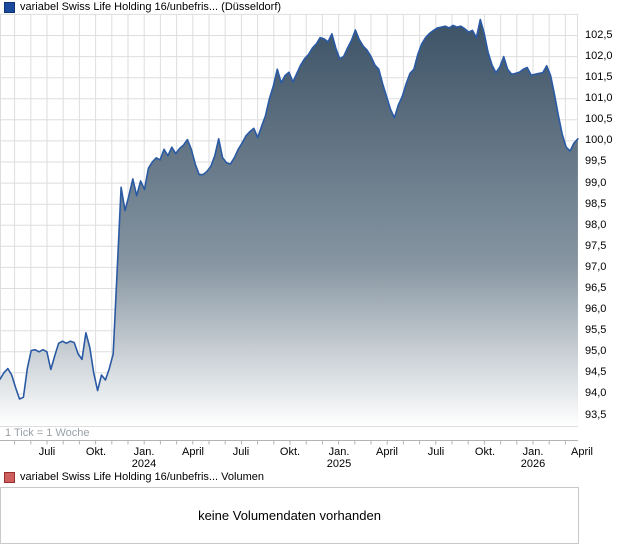 The width and height of the screenshot is (620, 546). I want to click on y-axis-label: 97,0, so click(596, 267).